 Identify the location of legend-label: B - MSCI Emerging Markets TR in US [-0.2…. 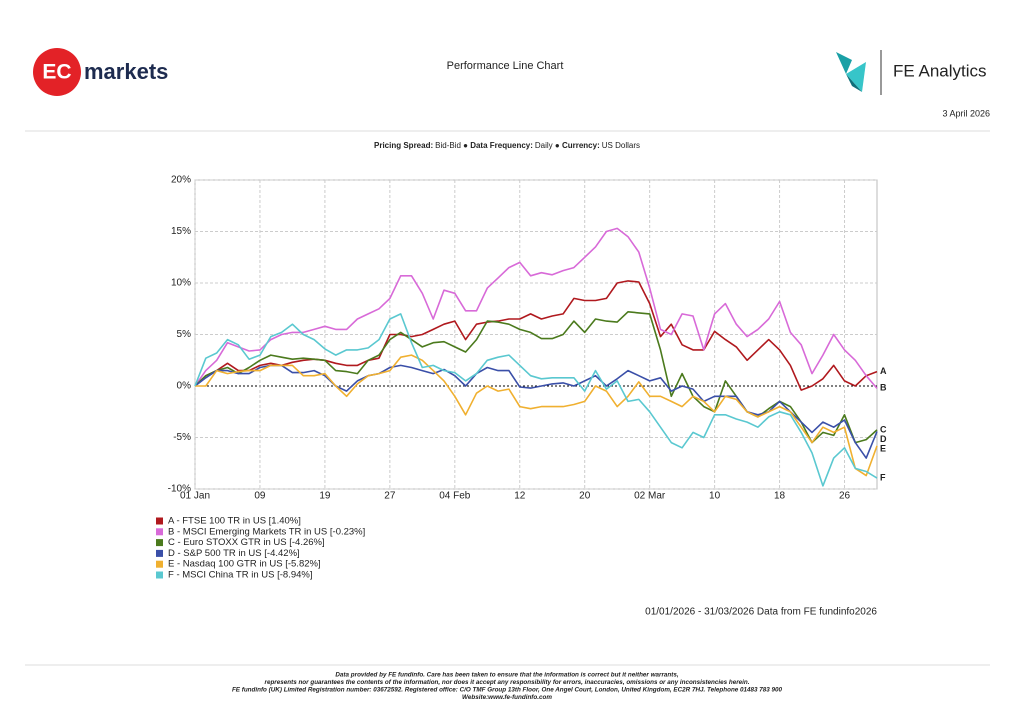
(266, 531).